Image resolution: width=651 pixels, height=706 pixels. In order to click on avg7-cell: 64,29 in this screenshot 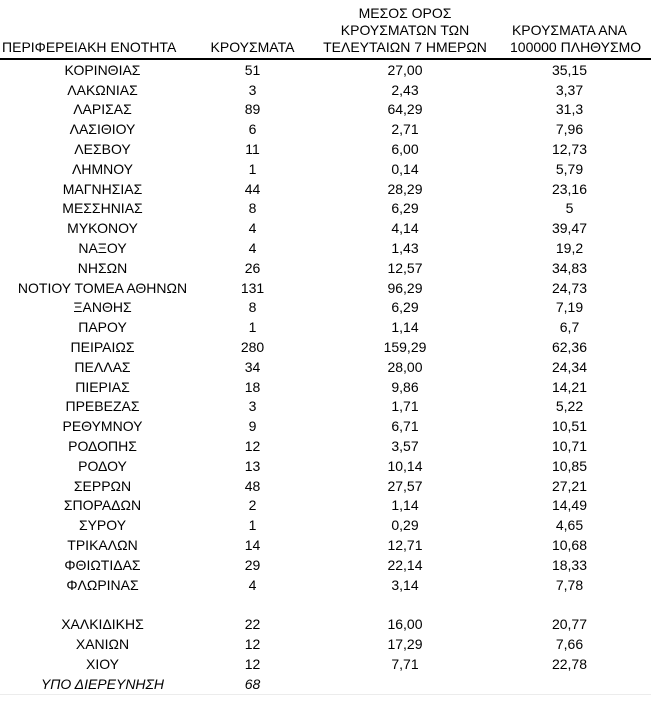, I will do `click(405, 109)`.